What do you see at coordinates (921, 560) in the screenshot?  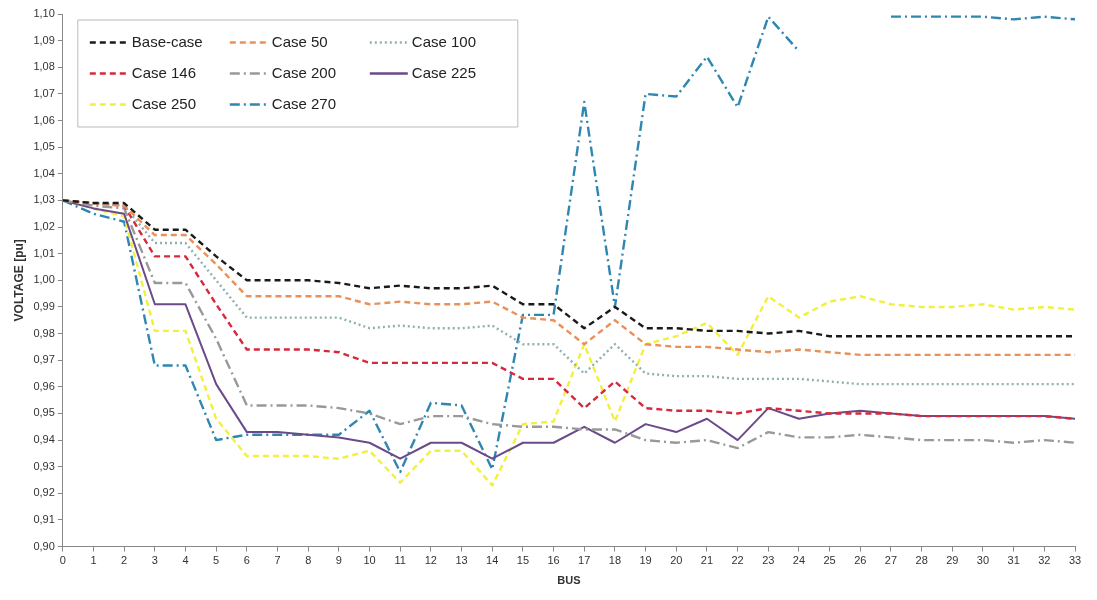 I see `x-tick-label: 28` at bounding box center [921, 560].